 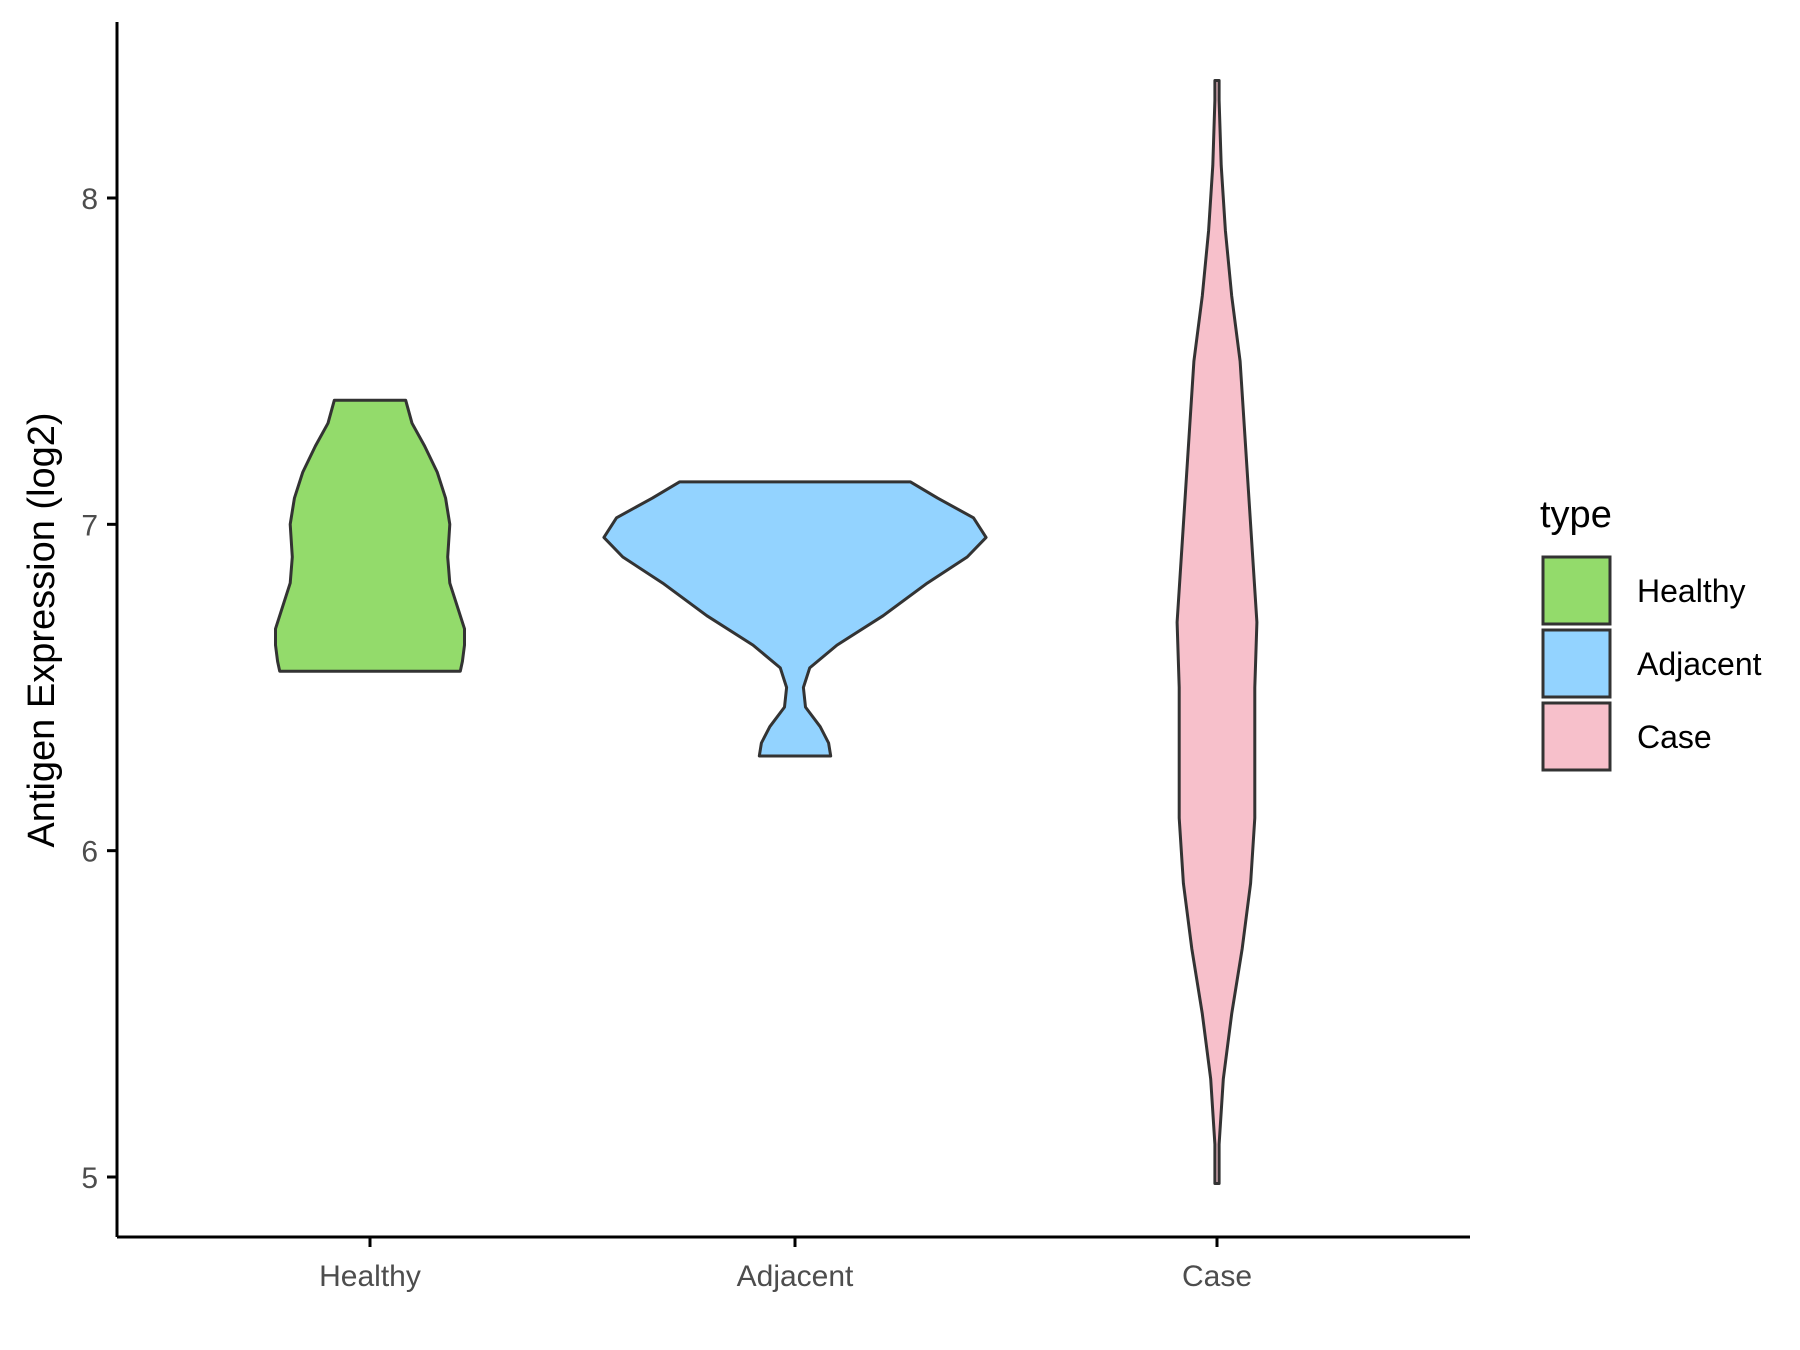 I want to click on legend-label-healthy: Healthy, so click(x=1691, y=591).